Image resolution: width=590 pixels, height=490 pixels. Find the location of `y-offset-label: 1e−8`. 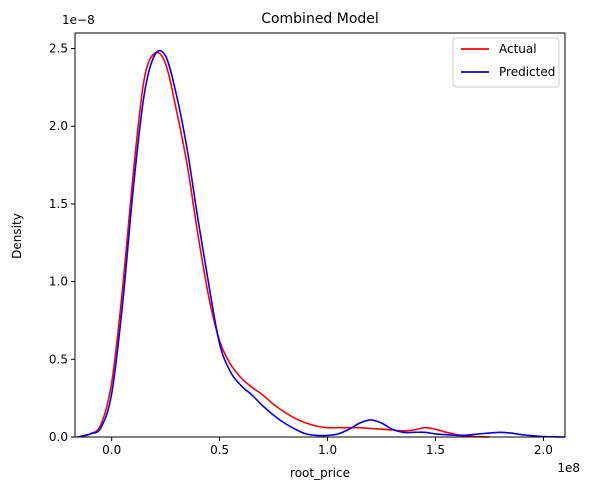

y-offset-label: 1e−8 is located at coordinates (78, 20).